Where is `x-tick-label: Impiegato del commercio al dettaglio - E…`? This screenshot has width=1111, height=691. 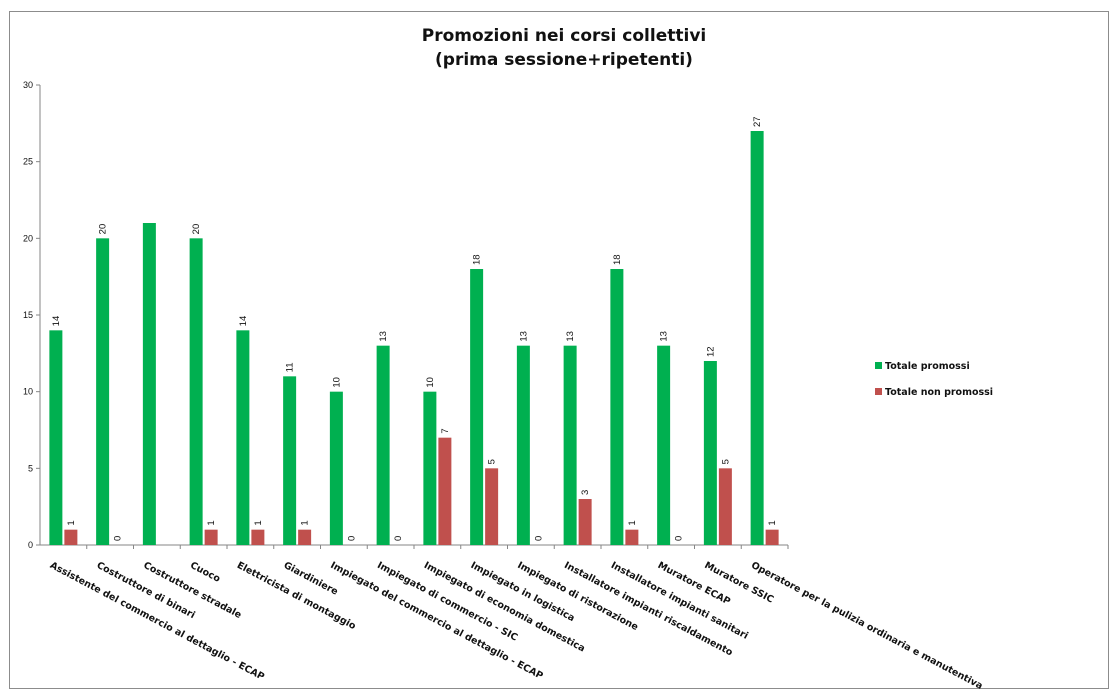 x-tick-label: Impiegato del commercio al dettaglio - E… is located at coordinates (436, 621).